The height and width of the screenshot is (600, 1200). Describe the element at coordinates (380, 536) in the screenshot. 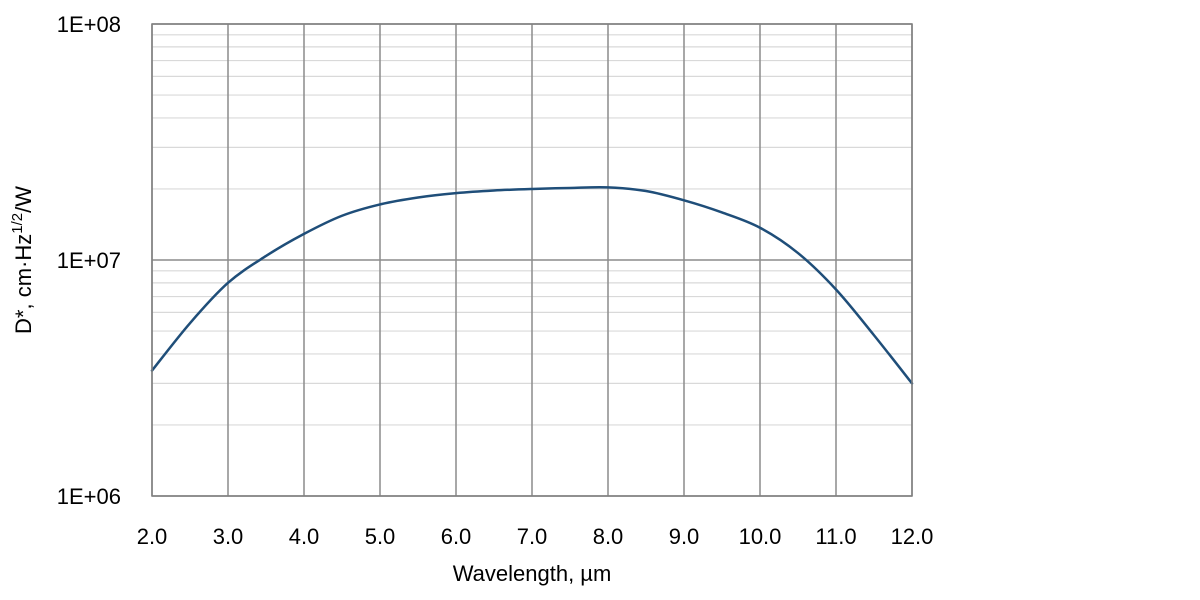

I see `x-tick-label: 5.0` at that location.